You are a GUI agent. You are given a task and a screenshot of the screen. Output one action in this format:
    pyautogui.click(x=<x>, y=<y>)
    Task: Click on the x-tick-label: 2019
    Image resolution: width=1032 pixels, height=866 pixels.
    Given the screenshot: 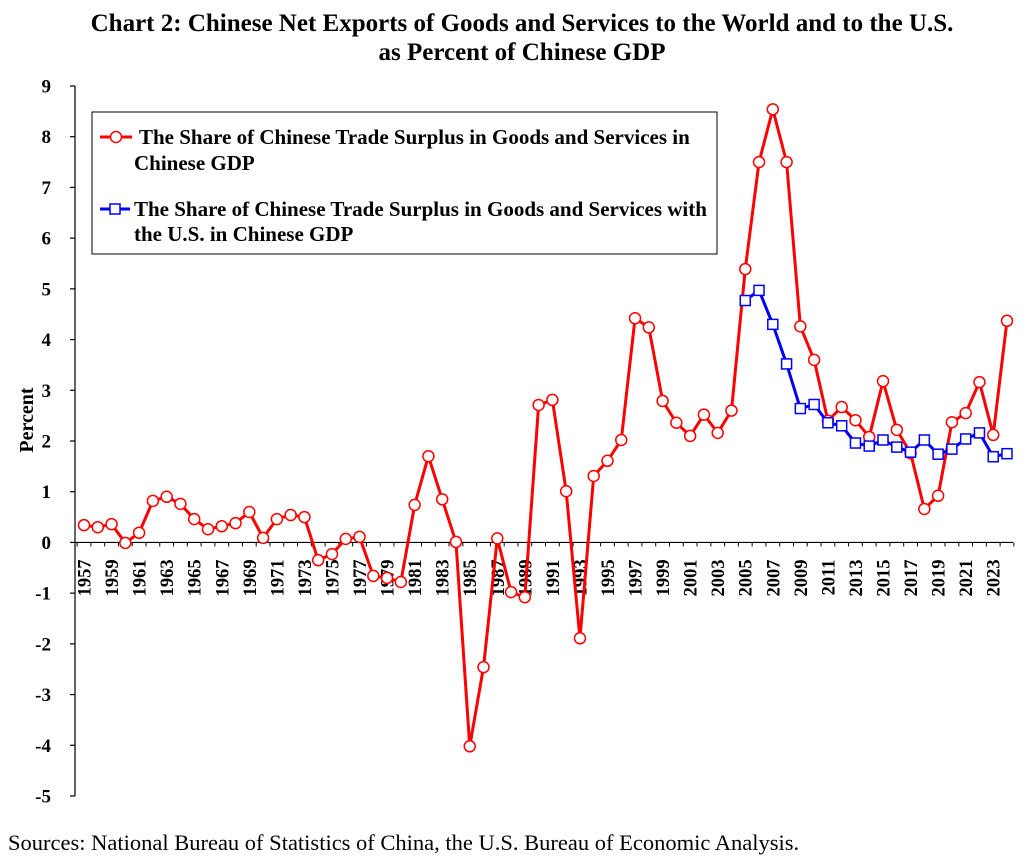 What is the action you would take?
    pyautogui.click(x=940, y=577)
    